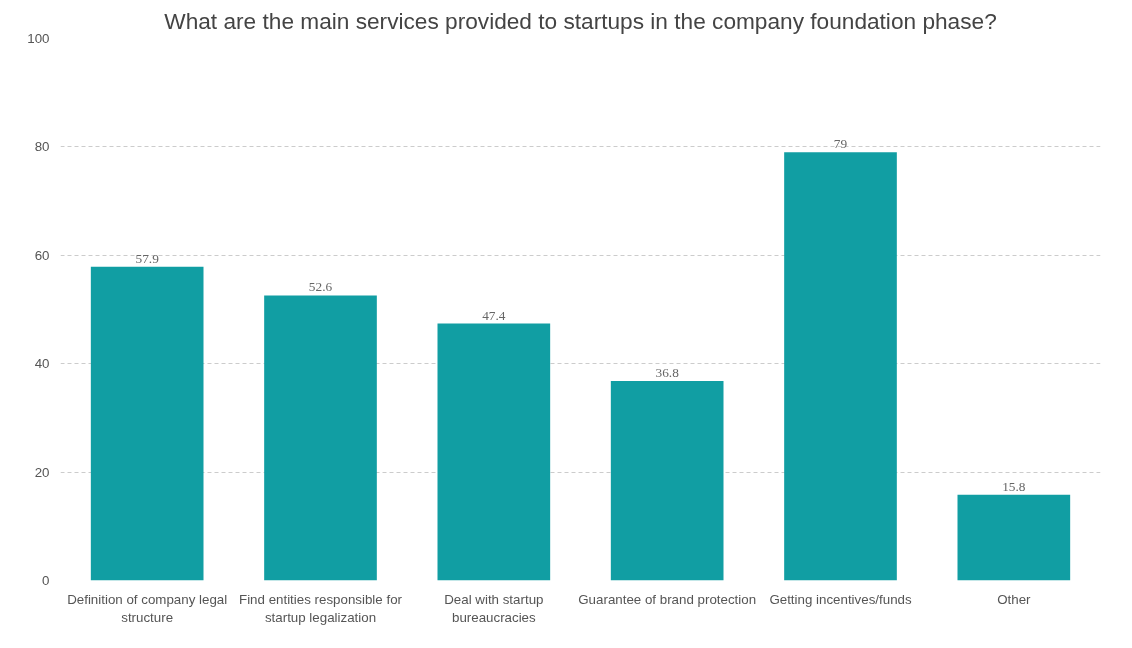 Image resolution: width=1132 pixels, height=648 pixels. I want to click on chart-title: What are the main services provided to startups in the company foundation phase?, so click(580, 20).